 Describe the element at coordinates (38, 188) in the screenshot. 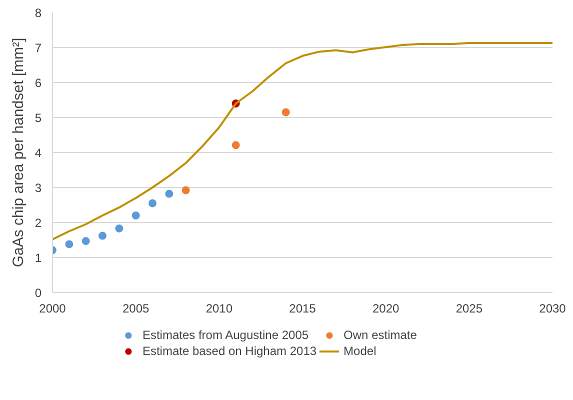

I see `y-tick-label: 3` at that location.